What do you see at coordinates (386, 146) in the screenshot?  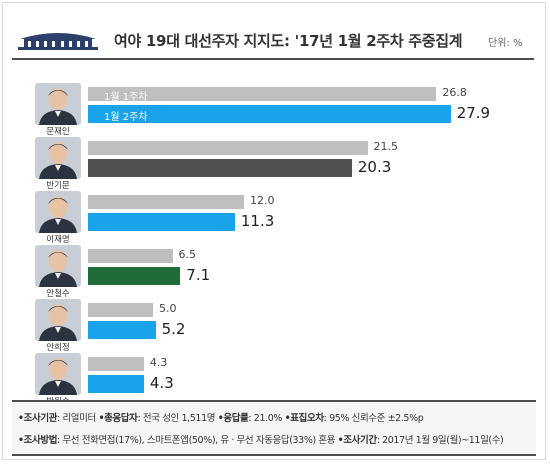 I see `value-label-prev: 21.5` at bounding box center [386, 146].